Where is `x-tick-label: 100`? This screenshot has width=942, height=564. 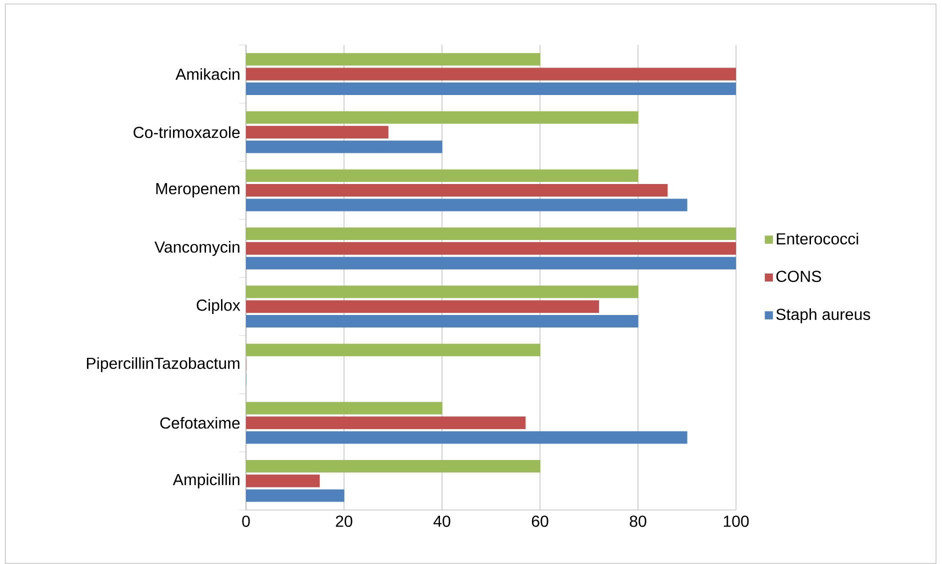 x-tick-label: 100 is located at coordinates (736, 521).